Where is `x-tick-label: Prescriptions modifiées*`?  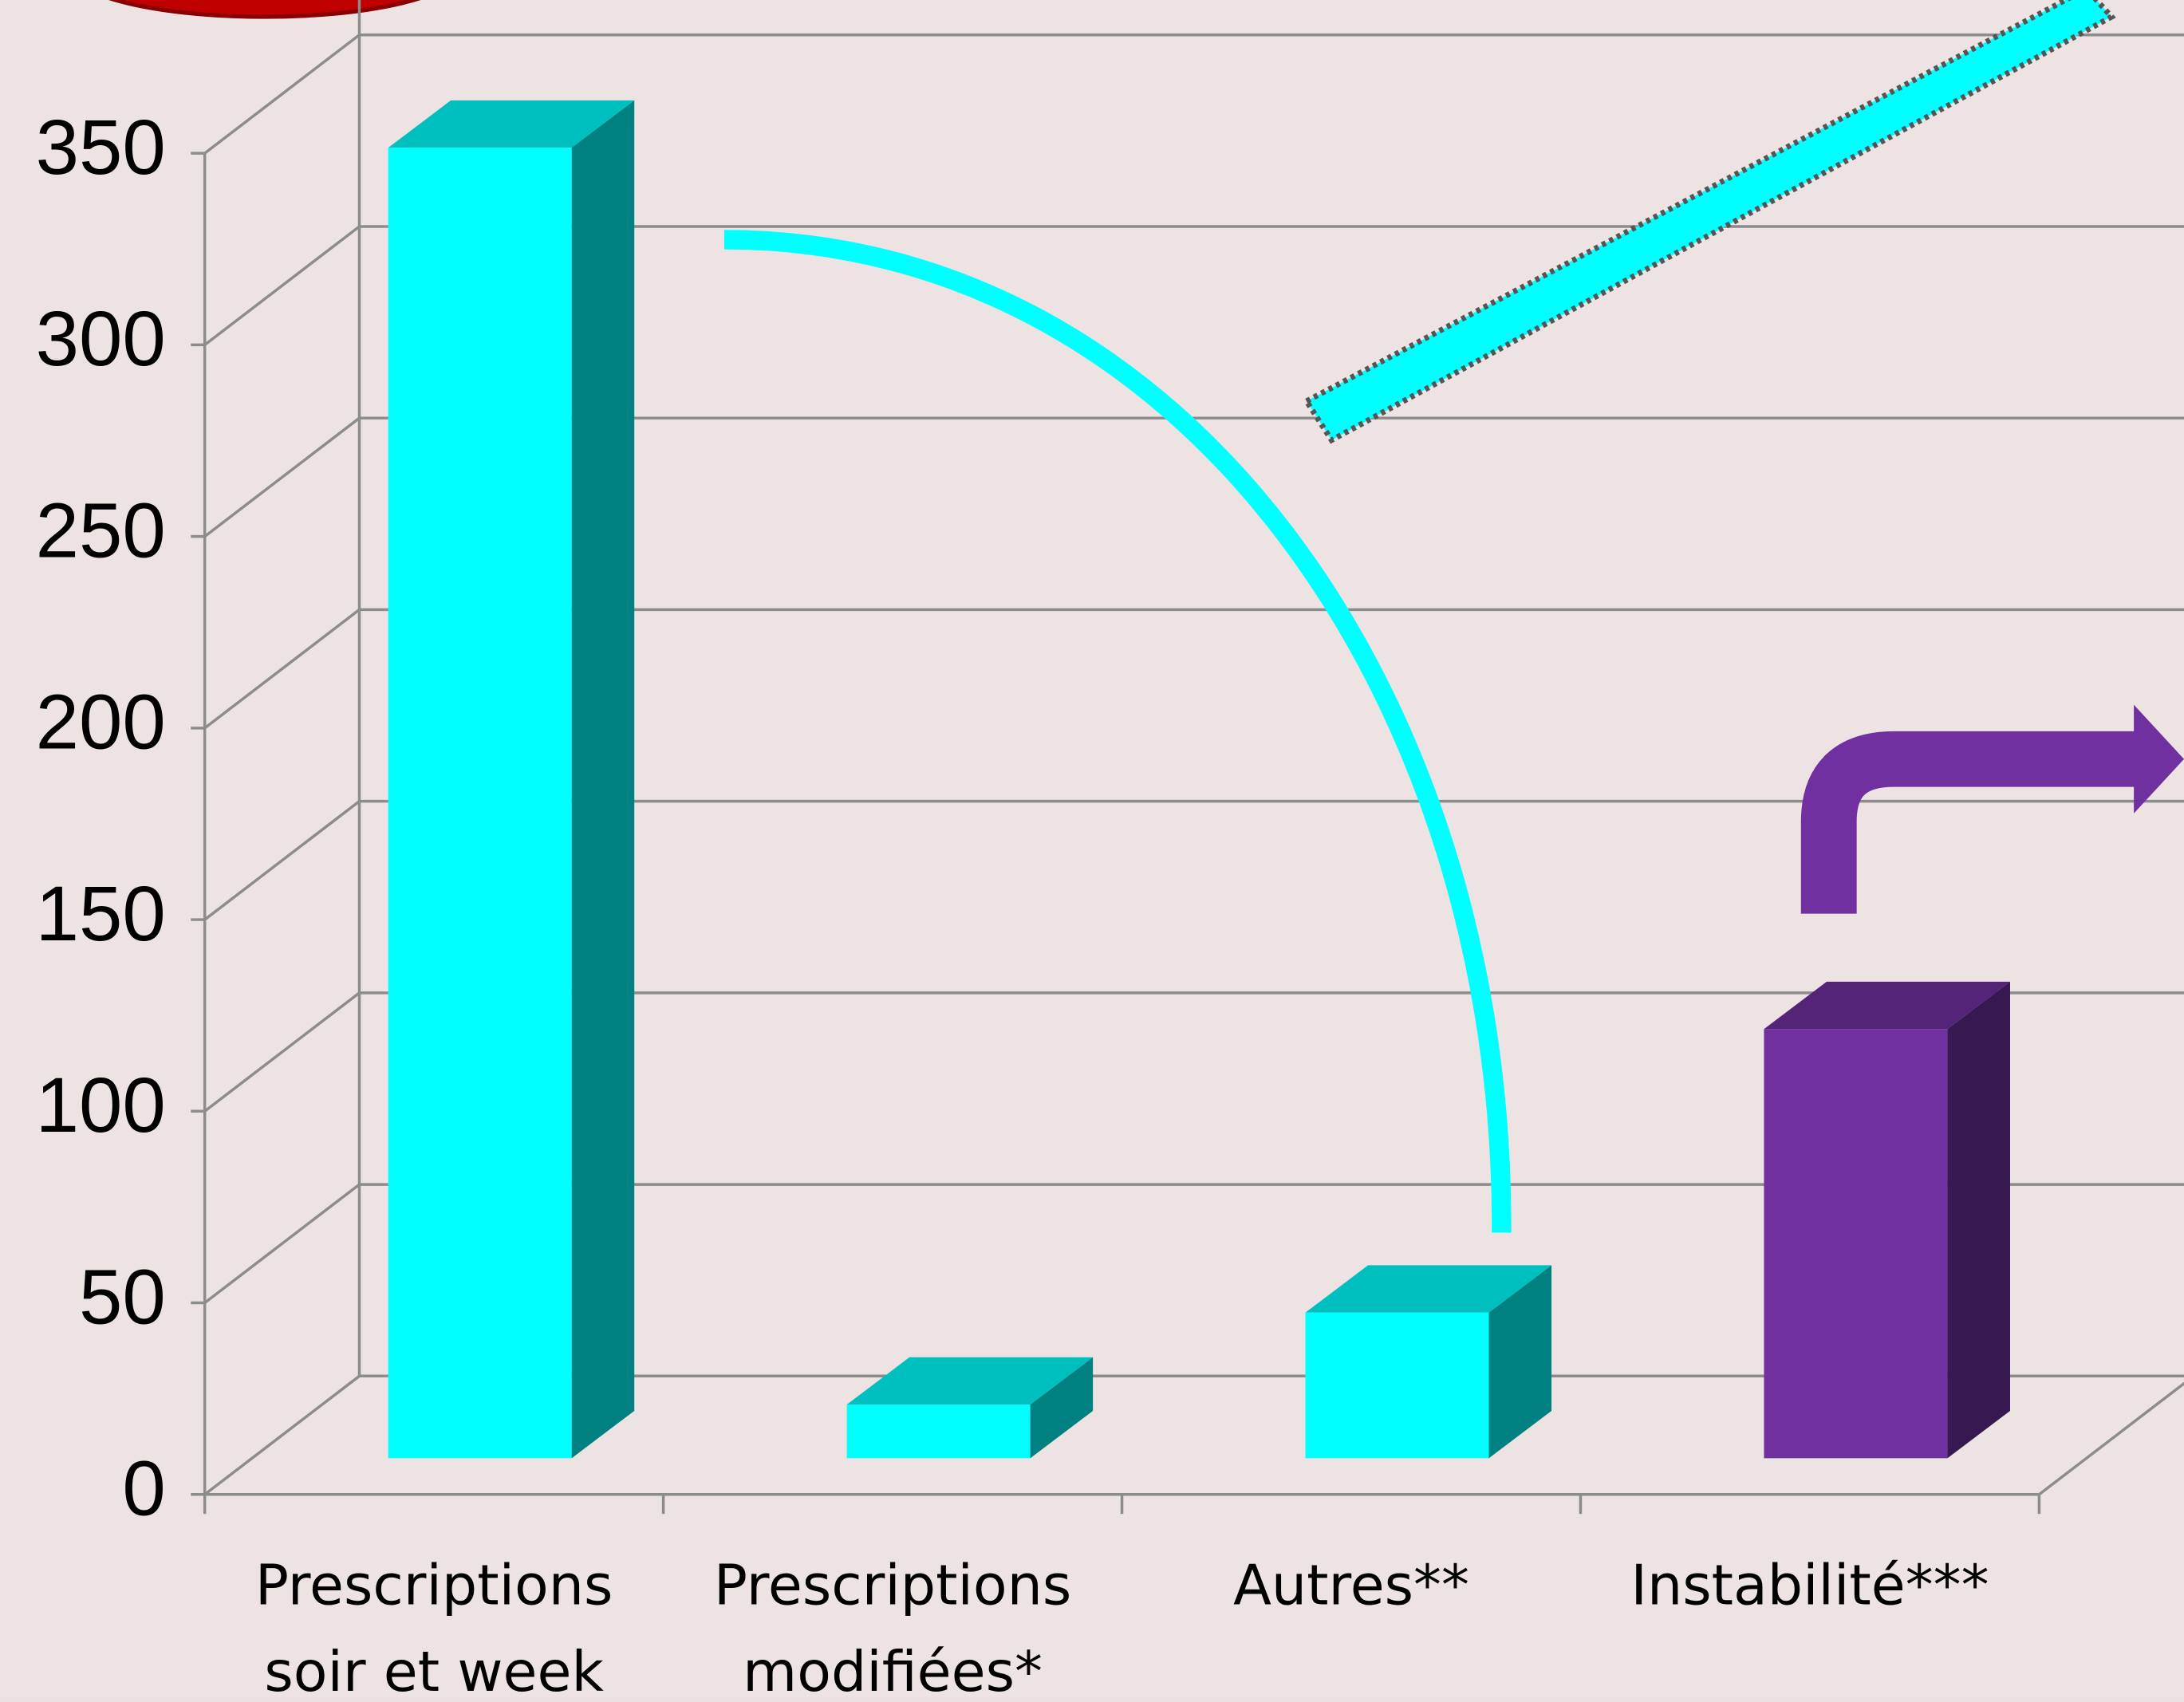 x-tick-label: Prescriptions modifiées* is located at coordinates (892, 1628).